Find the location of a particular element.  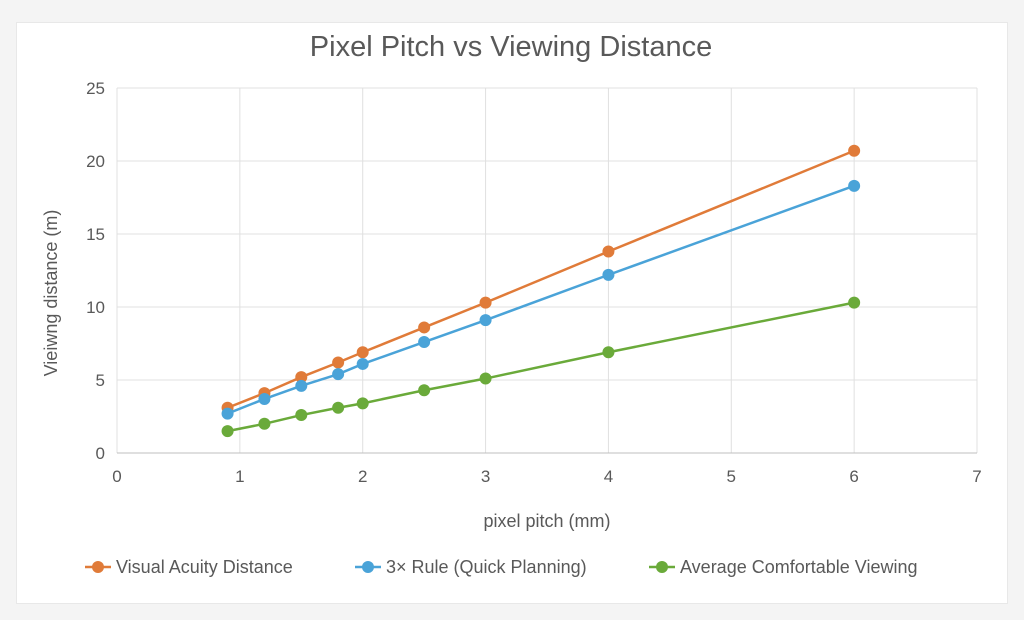

legend-item: Average Comfortable Viewing is located at coordinates (783, 567).